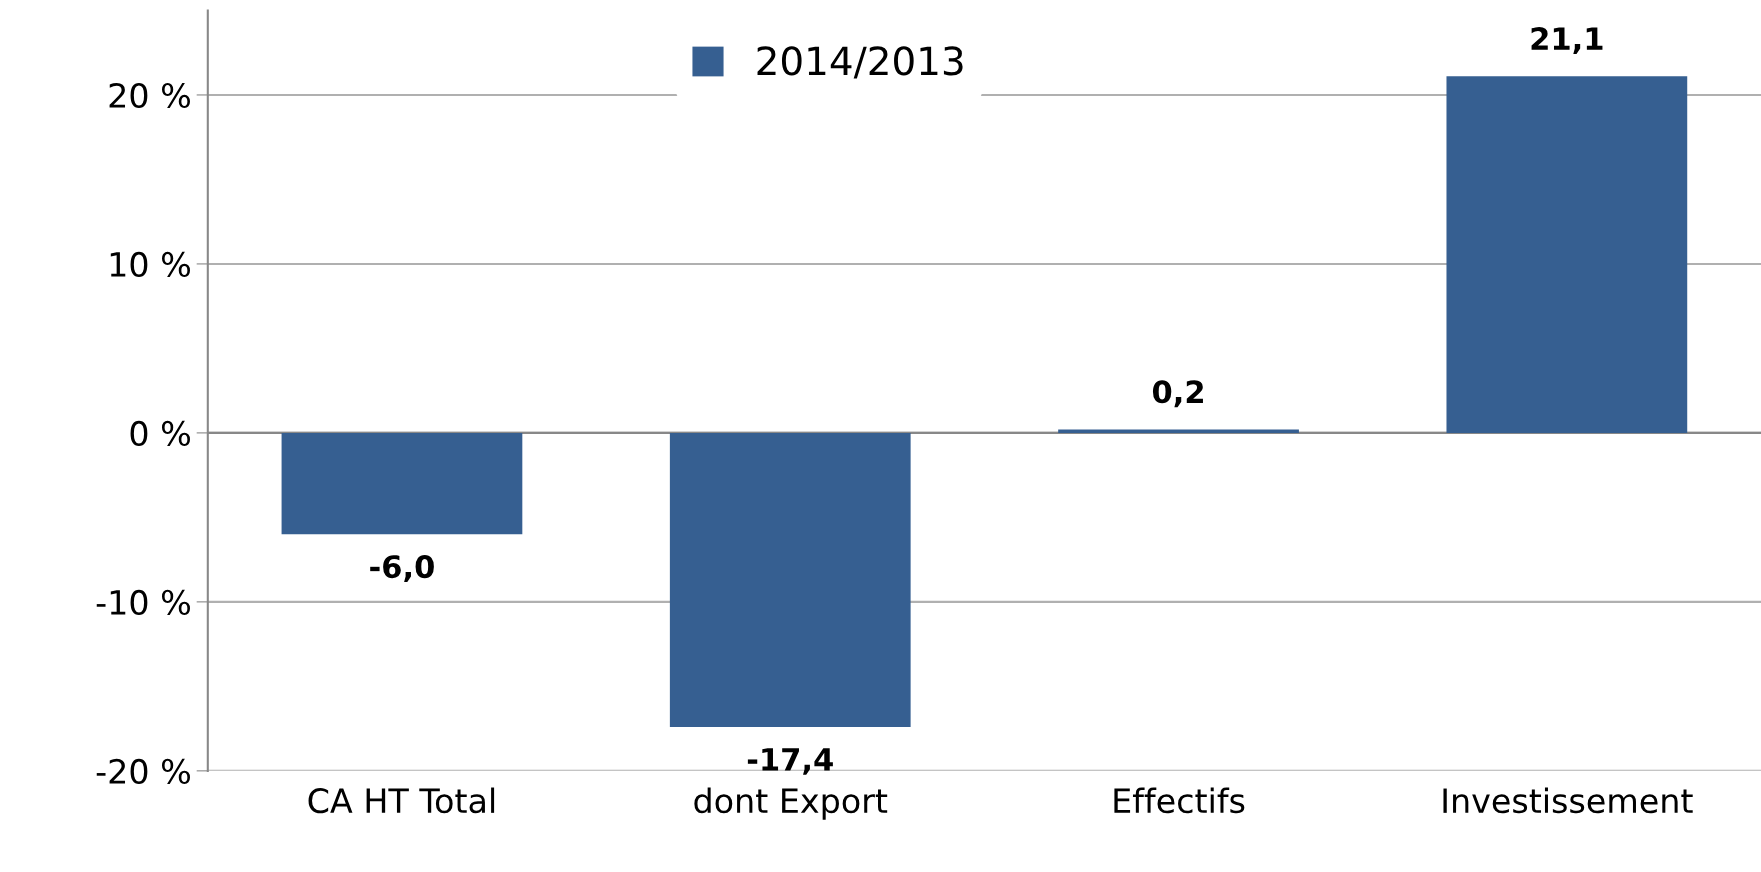 The image size is (1761, 872). I want to click on y-tick-label: 0 %, so click(160, 433).